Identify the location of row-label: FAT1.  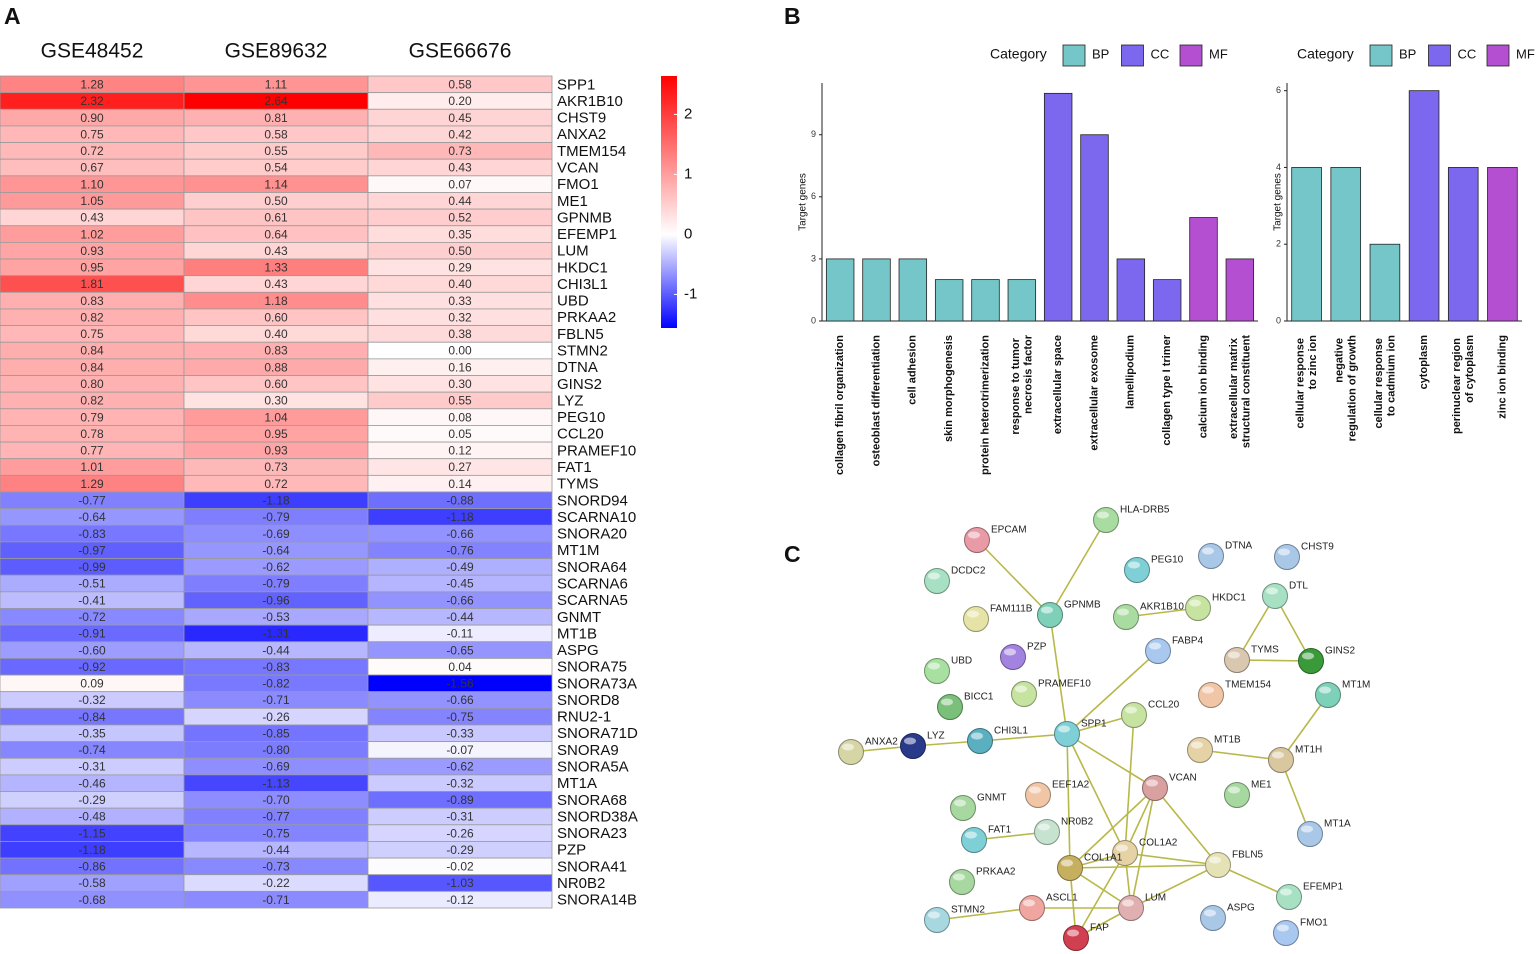
(574, 467).